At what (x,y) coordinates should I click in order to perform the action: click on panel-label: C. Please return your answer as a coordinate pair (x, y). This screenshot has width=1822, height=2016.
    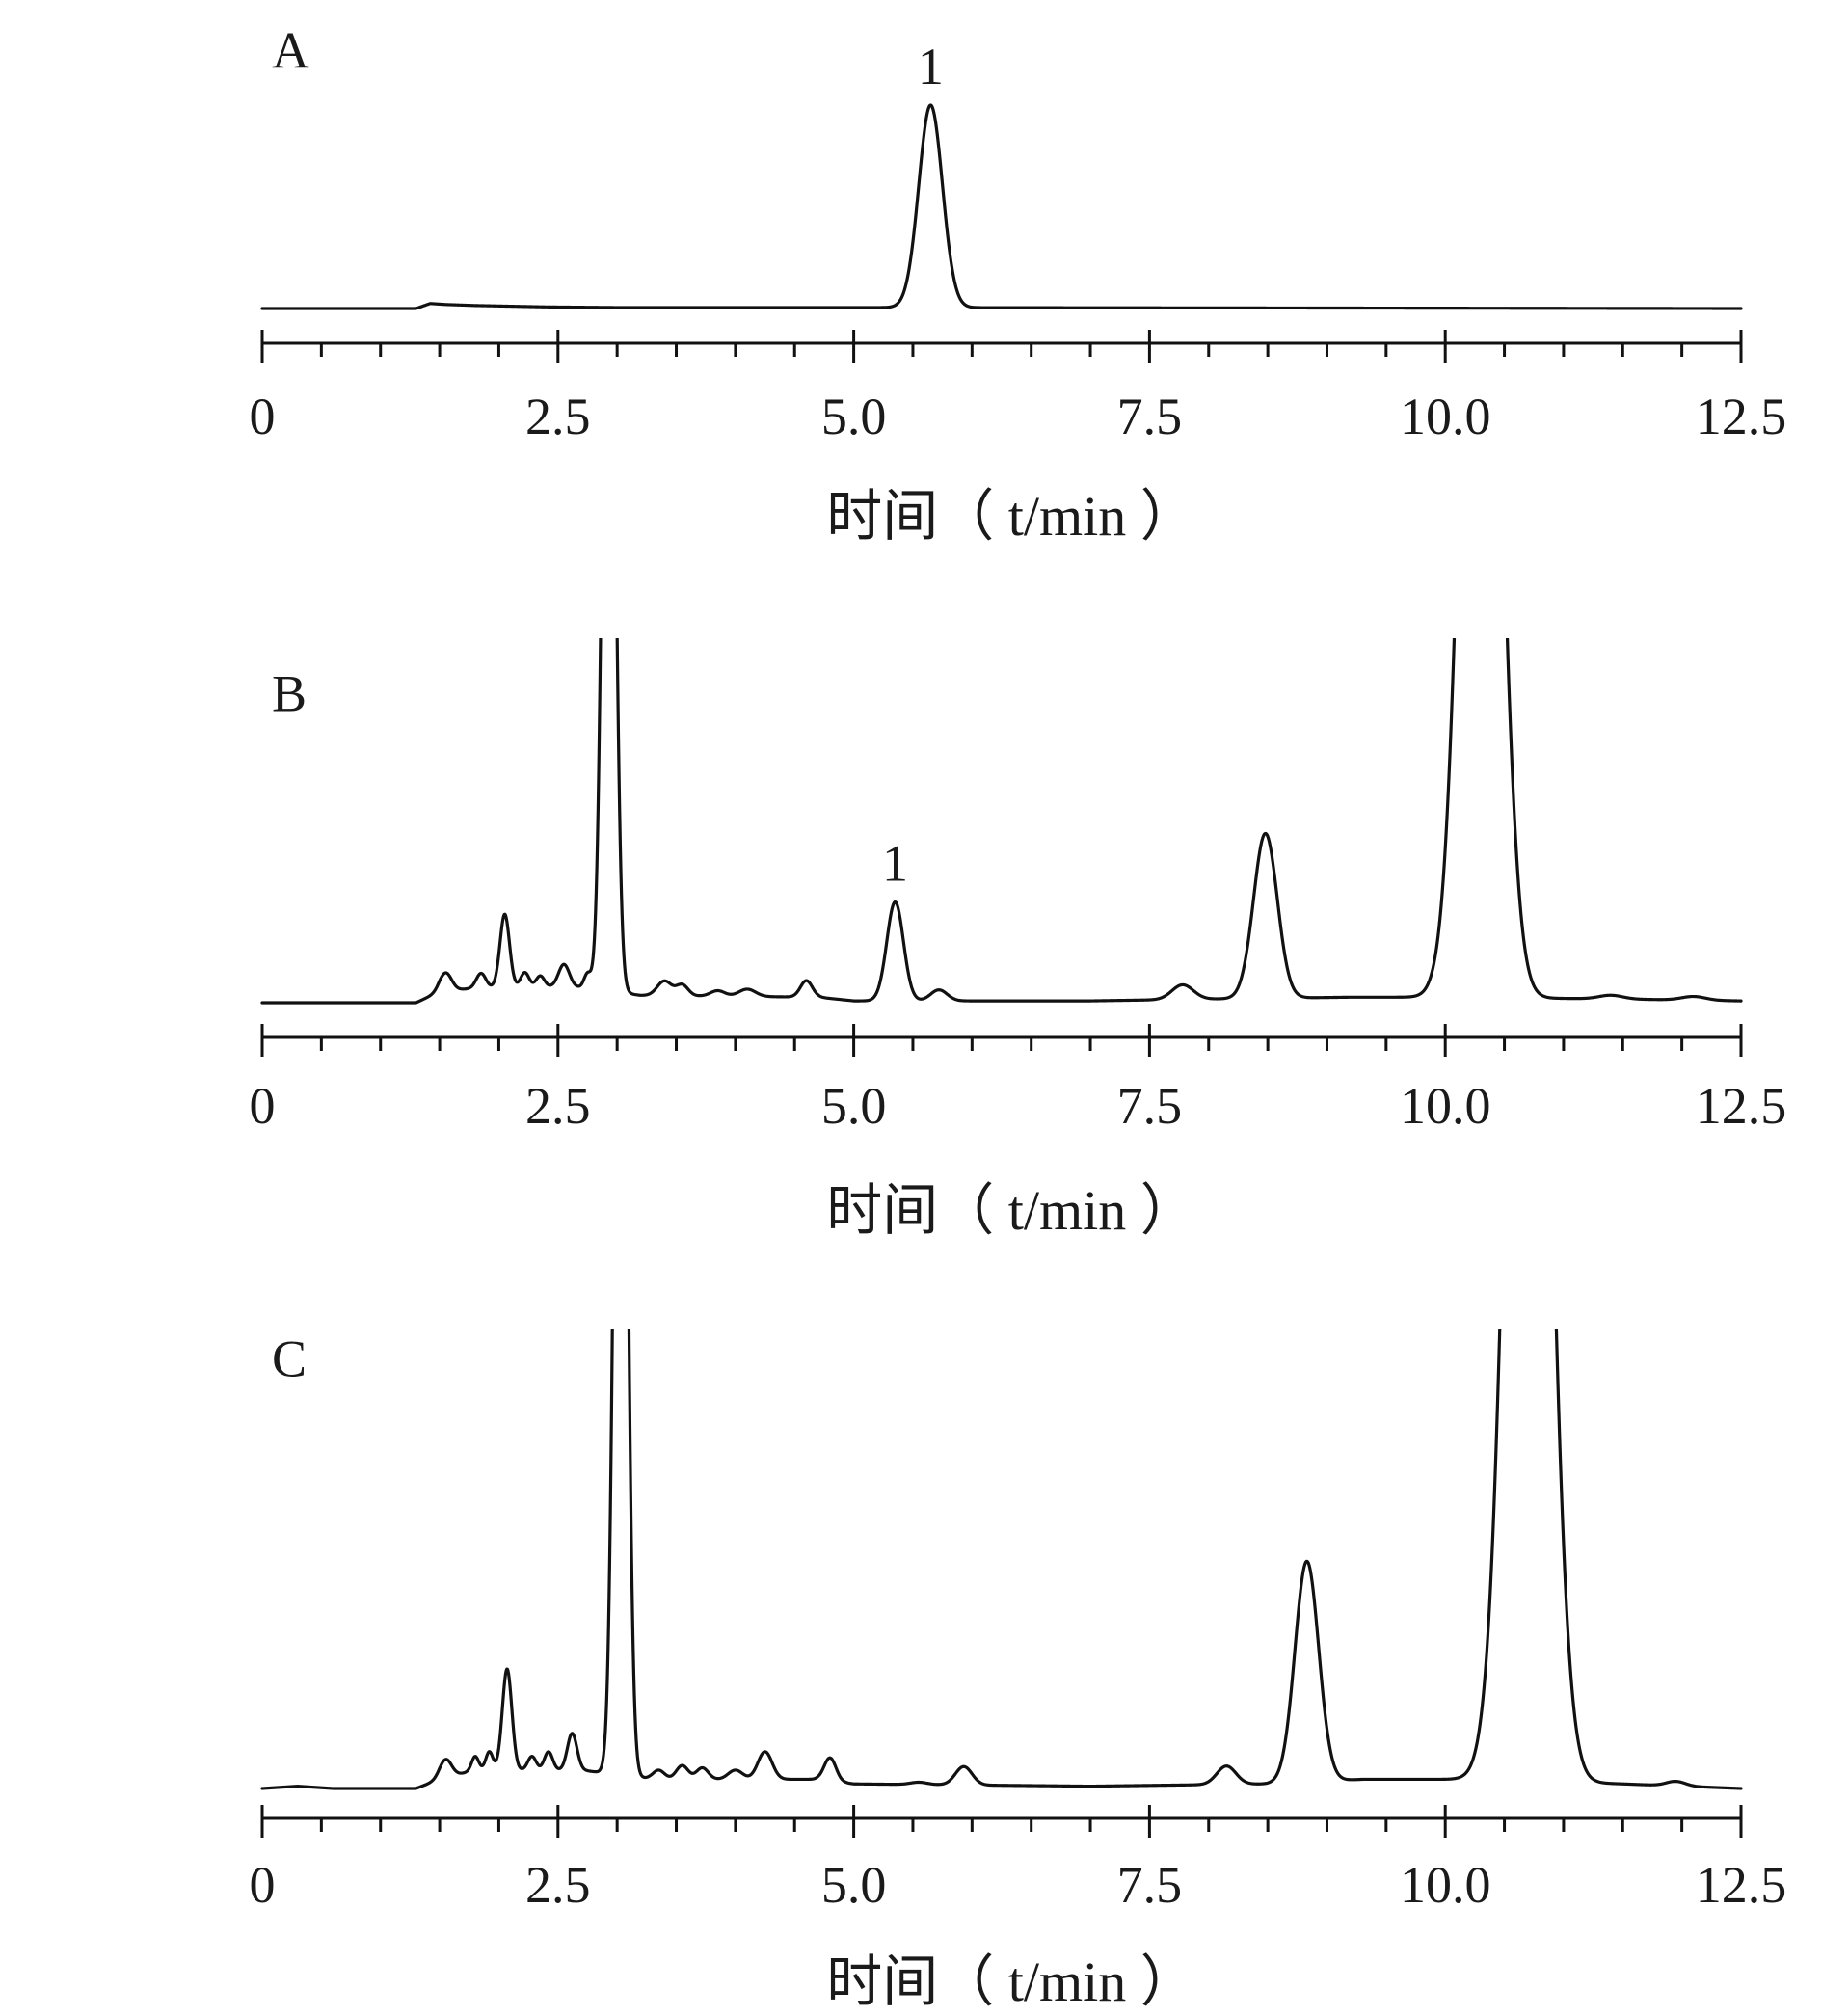
    Looking at the image, I should click on (289, 1358).